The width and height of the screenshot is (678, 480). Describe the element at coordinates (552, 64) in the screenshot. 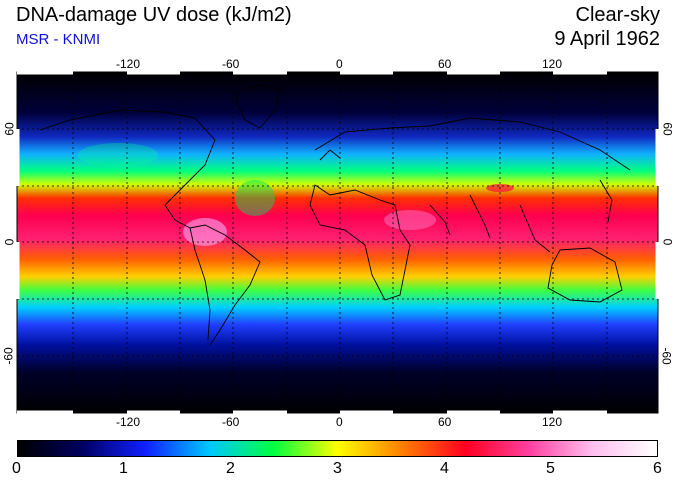

I see `lon-tick-top-5: 120` at that location.